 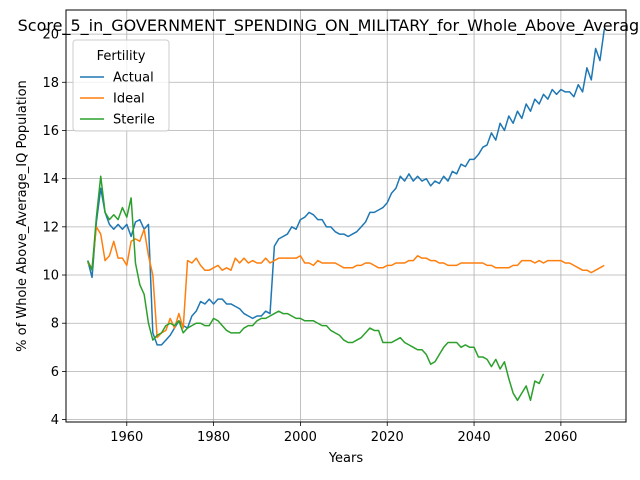 I want to click on y-tick-label: 10, so click(x=50, y=276).